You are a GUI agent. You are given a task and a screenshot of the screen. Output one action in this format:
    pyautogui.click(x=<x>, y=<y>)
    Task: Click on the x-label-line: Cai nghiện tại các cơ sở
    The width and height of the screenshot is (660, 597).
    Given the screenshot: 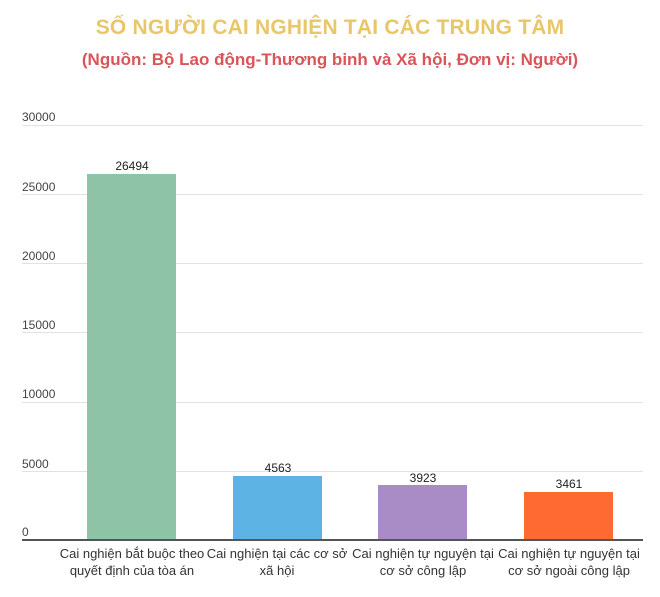 What is the action you would take?
    pyautogui.click(x=277, y=553)
    